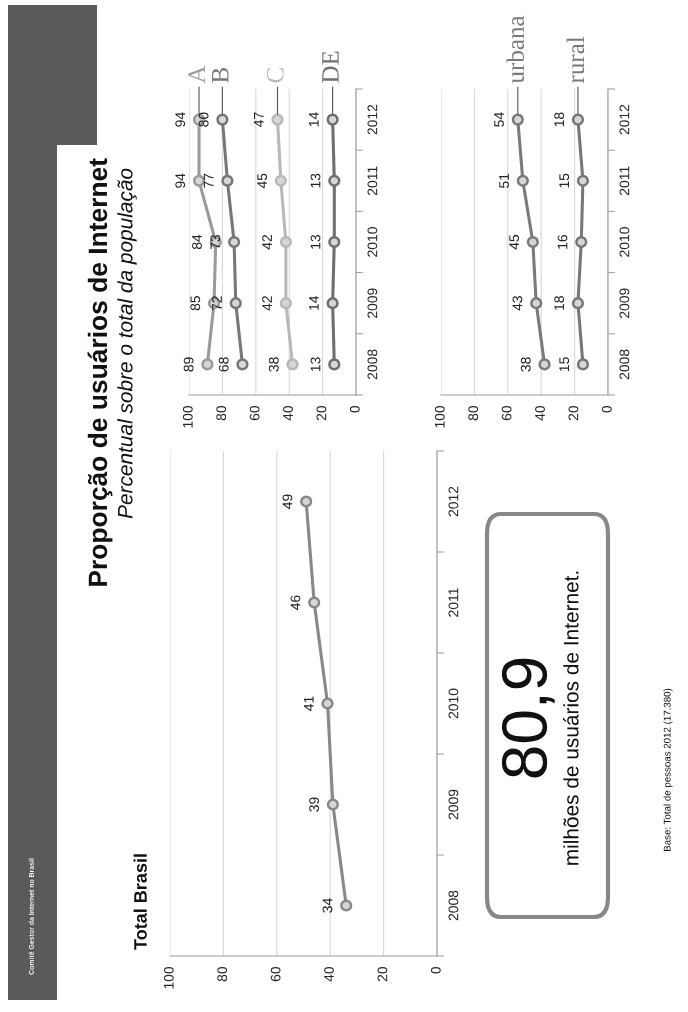  What do you see at coordinates (575, 59) in the screenshot?
I see `text: rural` at bounding box center [575, 59].